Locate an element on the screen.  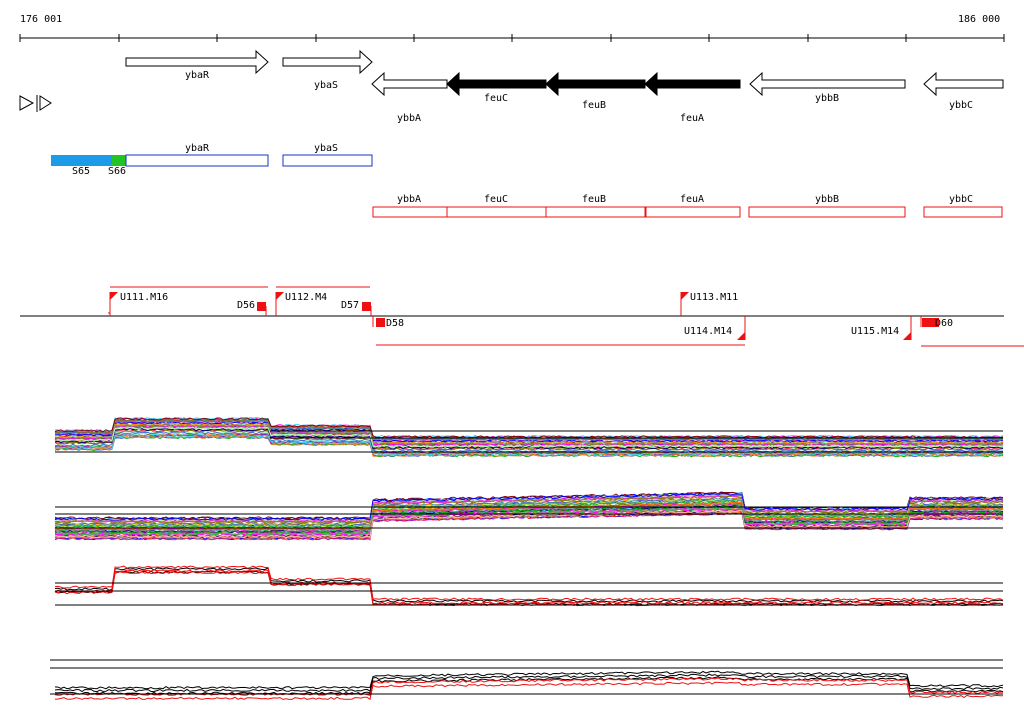
downstream-label-D57: D57 is located at coordinates (350, 305).